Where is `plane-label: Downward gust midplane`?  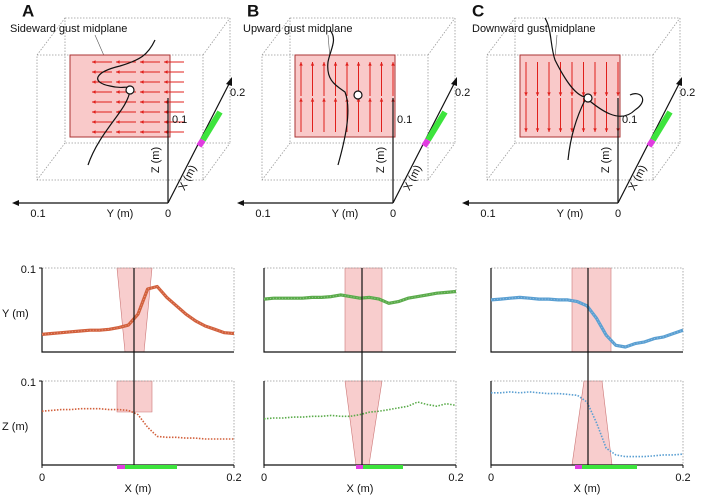 plane-label: Downward gust midplane is located at coordinates (534, 29).